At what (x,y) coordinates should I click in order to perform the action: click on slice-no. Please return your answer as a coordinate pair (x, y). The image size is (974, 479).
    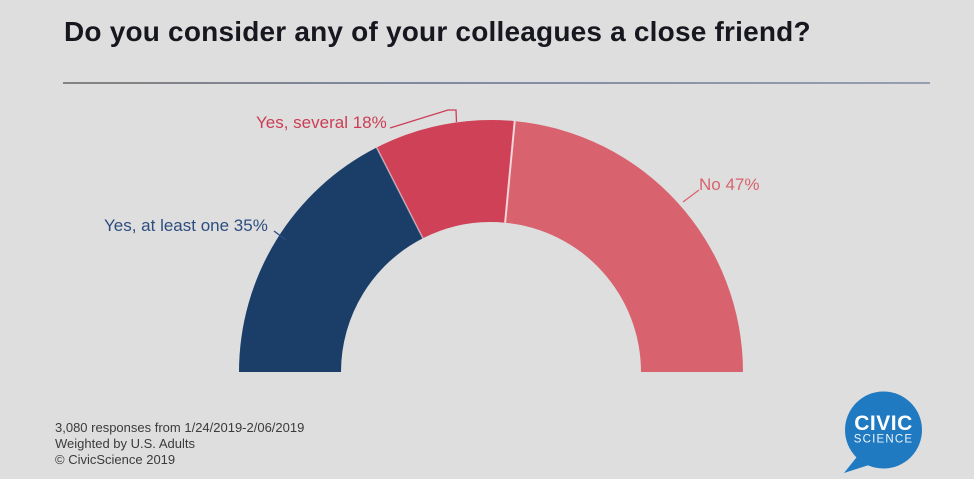
    Looking at the image, I should click on (624, 246).